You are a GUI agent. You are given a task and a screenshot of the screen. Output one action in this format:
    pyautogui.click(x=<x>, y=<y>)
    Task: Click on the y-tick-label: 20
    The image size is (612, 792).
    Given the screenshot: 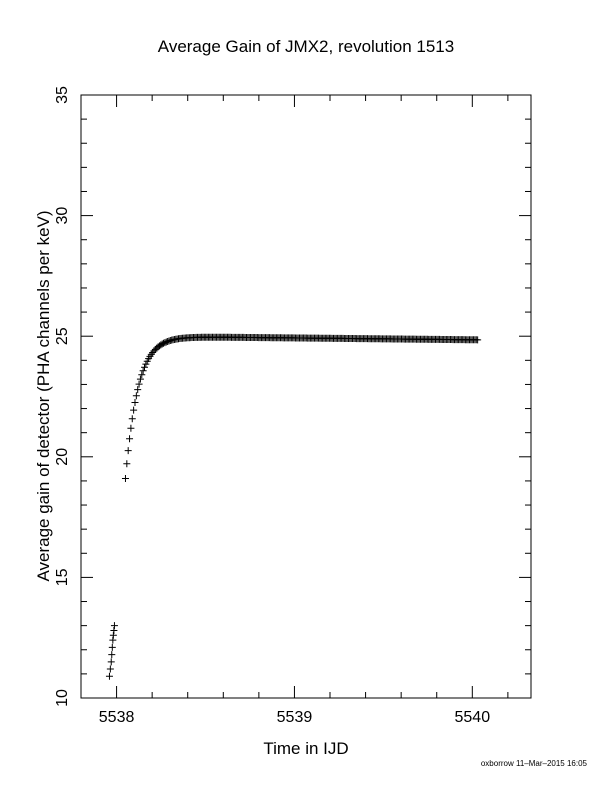 What is the action you would take?
    pyautogui.click(x=62, y=457)
    